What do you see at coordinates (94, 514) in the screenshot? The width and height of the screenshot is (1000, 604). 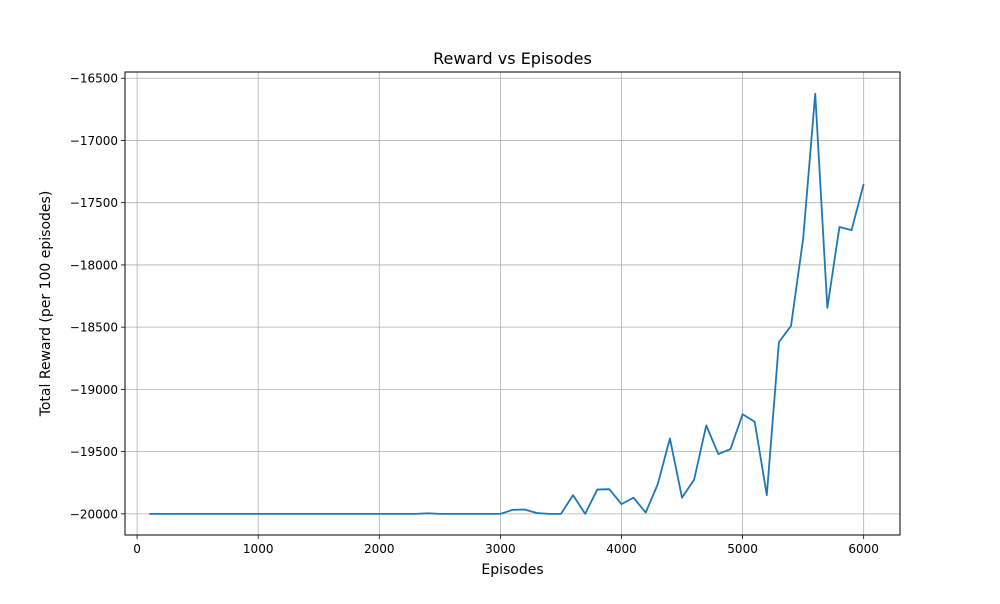 I see `y-tick-label: −20000` at bounding box center [94, 514].